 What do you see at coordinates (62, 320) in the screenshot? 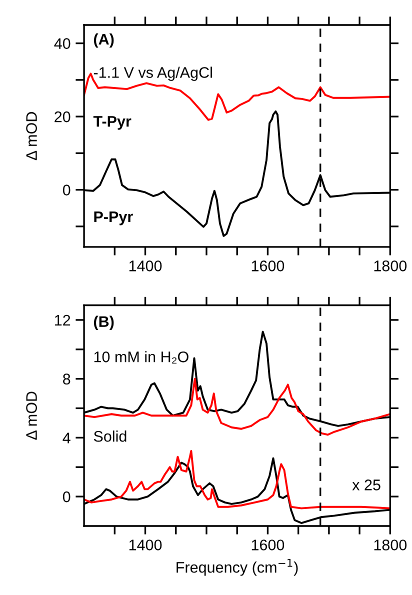
I see `y-tick-label: 12` at bounding box center [62, 320].